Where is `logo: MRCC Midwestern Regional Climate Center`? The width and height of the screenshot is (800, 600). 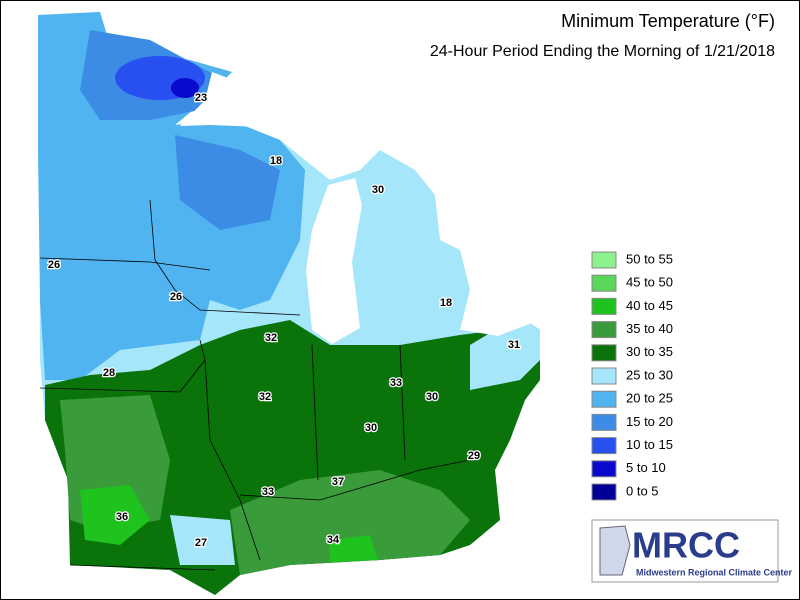 logo: MRCC Midwestern Regional Climate Center is located at coordinates (692, 551).